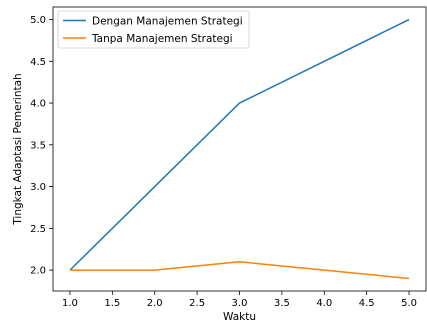 The image size is (427, 324). I want to click on y-axis-title: Tingkat Adaptasi Pemerintah, so click(18, 149).